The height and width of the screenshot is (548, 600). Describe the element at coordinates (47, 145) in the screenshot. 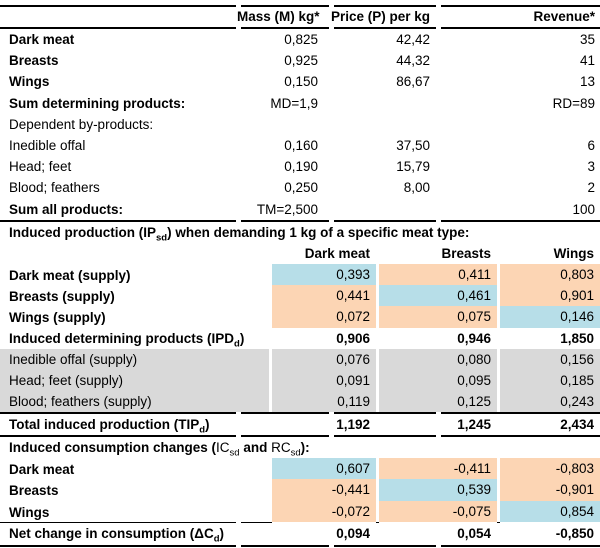

I see `row-label: Inedible offal` at that location.